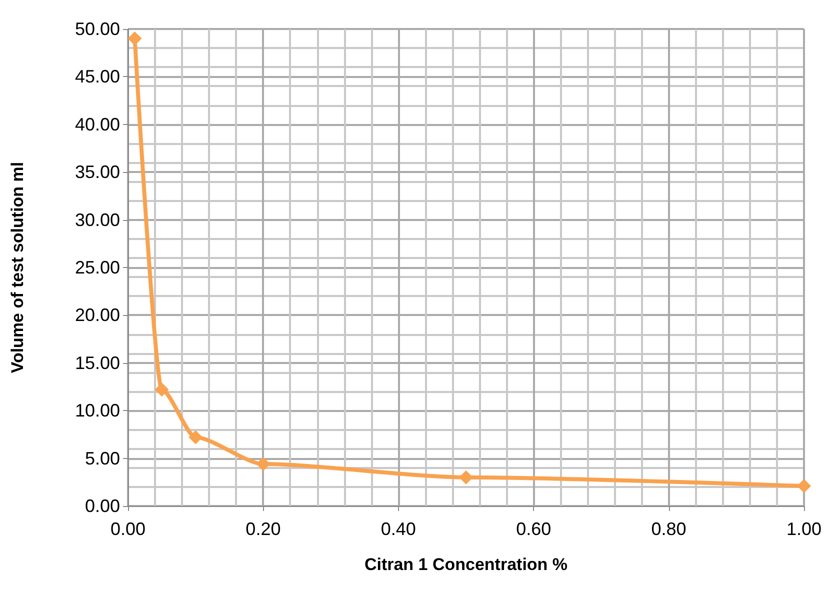 This screenshot has height=593, width=827. I want to click on x-tick-label: 0.60, so click(534, 529).